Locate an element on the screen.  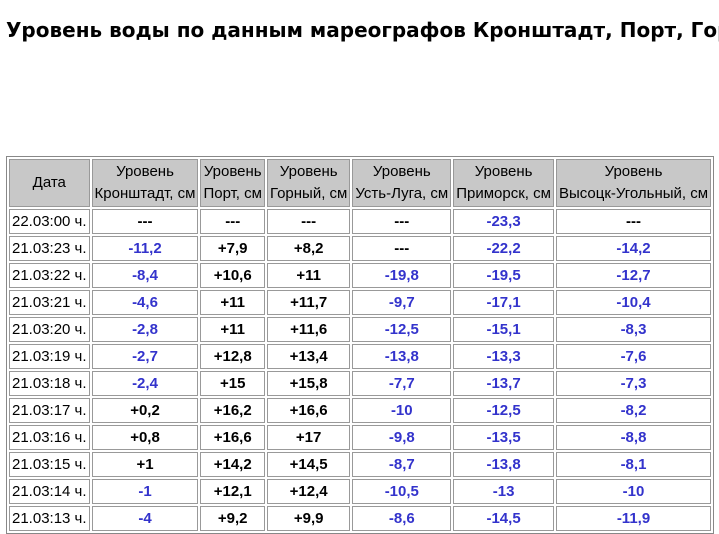
date-cell: 21.03:22 ч. is located at coordinates (49, 275).